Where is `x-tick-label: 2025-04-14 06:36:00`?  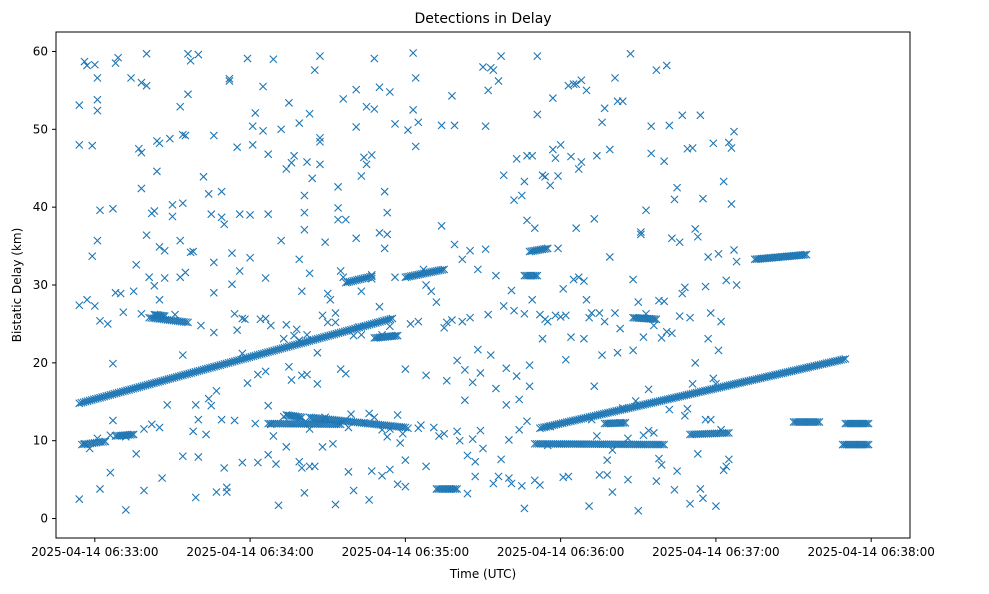
x-tick-label: 2025-04-14 06:36:00 is located at coordinates (560, 552).